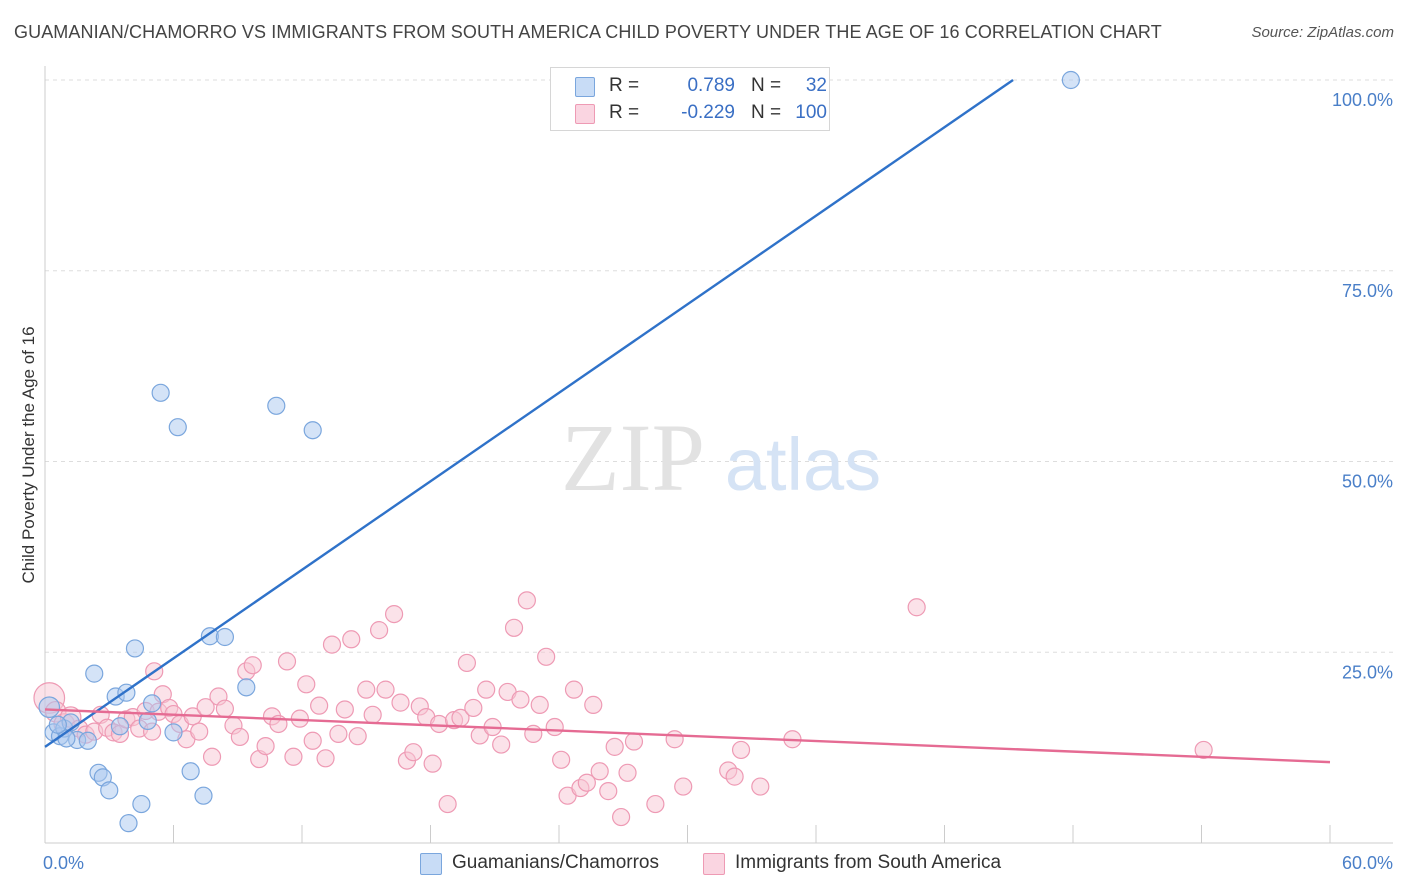 This screenshot has height=892, width=1406. What do you see at coordinates (585, 87) in the screenshot?
I see `series-1-swatch` at bounding box center [585, 87].